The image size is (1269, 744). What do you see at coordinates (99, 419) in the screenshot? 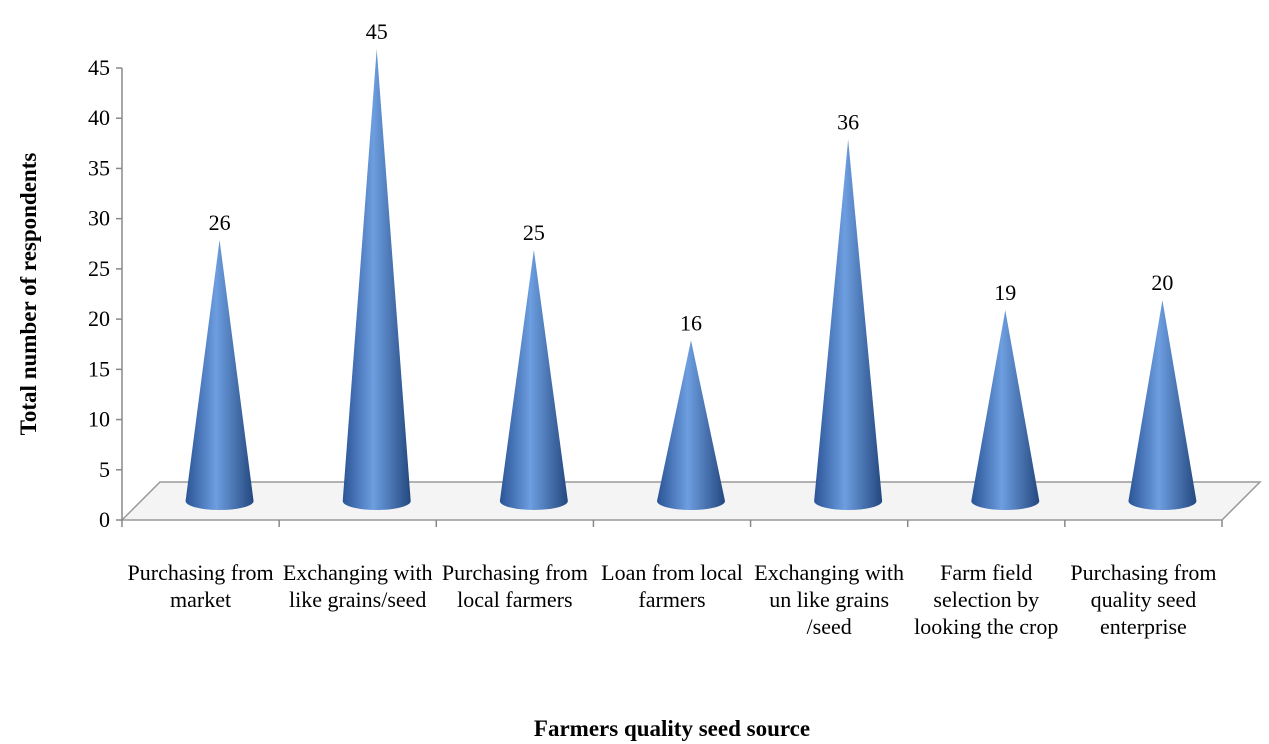
I see `y-tick-label: 10` at bounding box center [99, 419].